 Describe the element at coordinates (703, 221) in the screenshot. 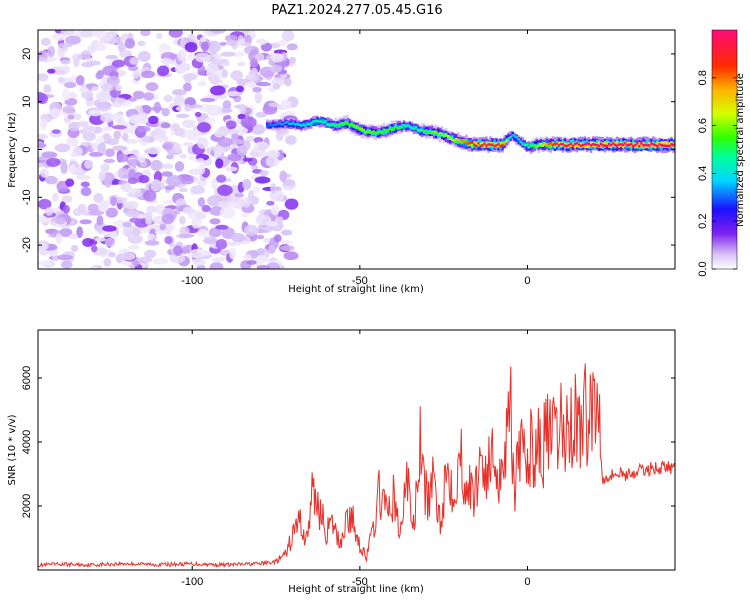

I see `colorbar-tick-label: 0.2` at that location.